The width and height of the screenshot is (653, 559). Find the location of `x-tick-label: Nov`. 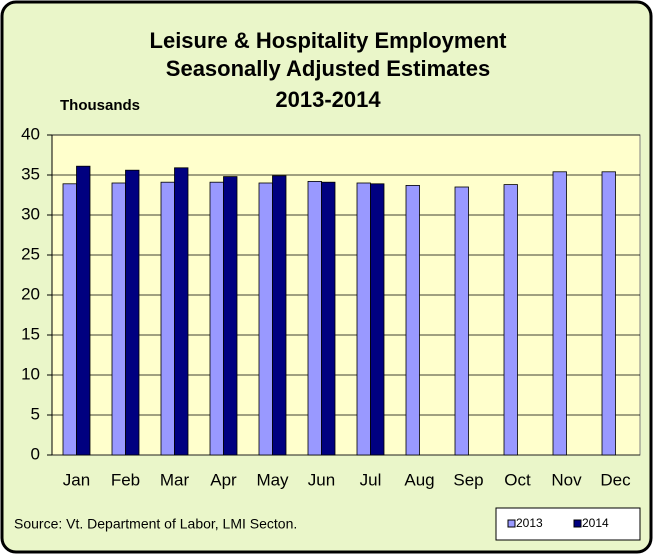

x-tick-label: Nov is located at coordinates (566, 479).